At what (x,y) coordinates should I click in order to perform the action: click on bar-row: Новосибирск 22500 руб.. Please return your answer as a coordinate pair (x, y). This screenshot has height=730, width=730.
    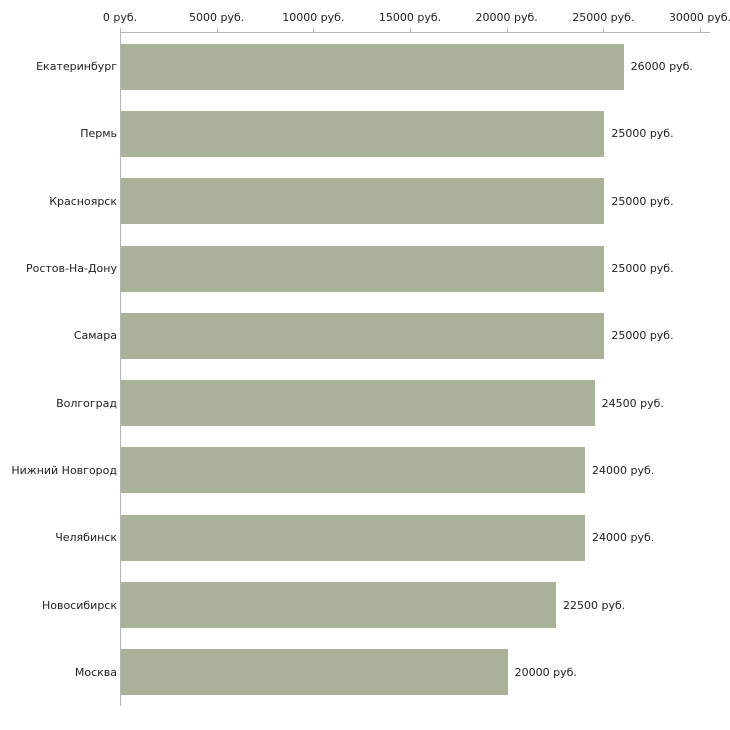
    Looking at the image, I should click on (365, 604).